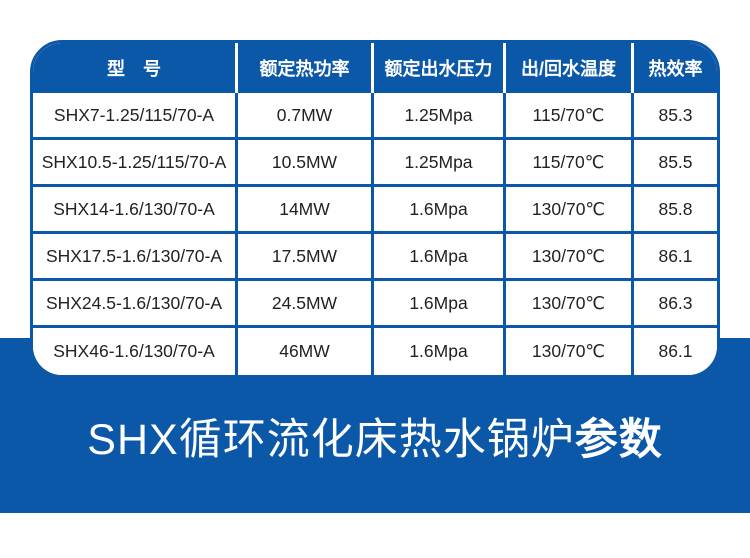 Image resolution: width=750 pixels, height=558 pixels. What do you see at coordinates (134, 163) in the screenshot?
I see `cell-model: SHX10.5-1.25/115/70-A` at bounding box center [134, 163].